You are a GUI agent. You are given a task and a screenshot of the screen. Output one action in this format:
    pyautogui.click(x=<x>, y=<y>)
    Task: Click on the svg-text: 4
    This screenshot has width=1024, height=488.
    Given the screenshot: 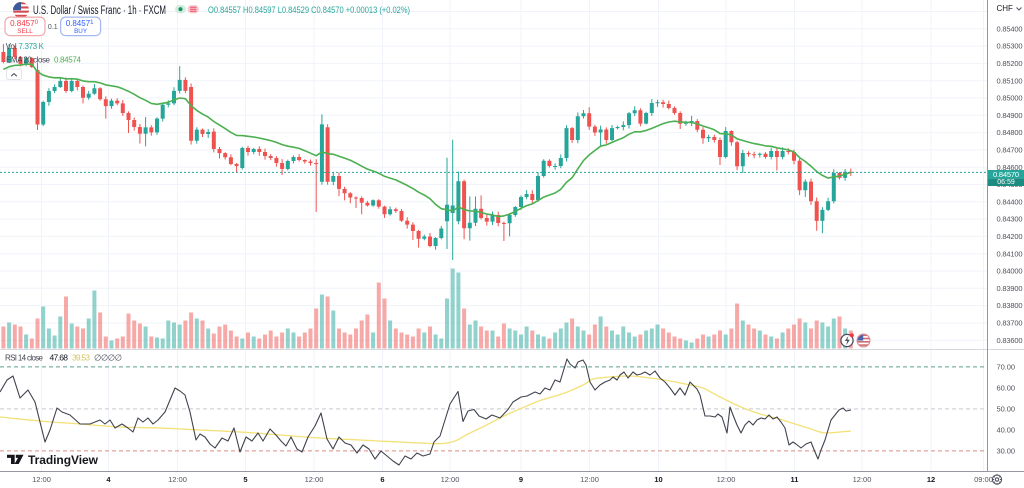 What is the action you would take?
    pyautogui.click(x=108, y=479)
    